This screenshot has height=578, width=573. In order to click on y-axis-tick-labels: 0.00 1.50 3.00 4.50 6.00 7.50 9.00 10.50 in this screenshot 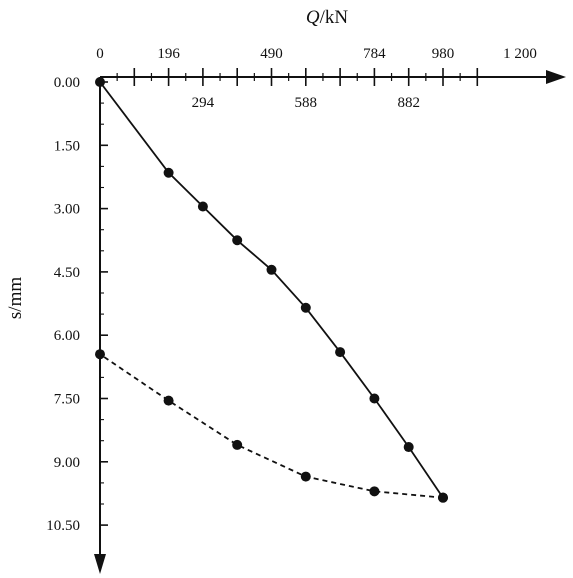, I will do `click(63, 304)`.